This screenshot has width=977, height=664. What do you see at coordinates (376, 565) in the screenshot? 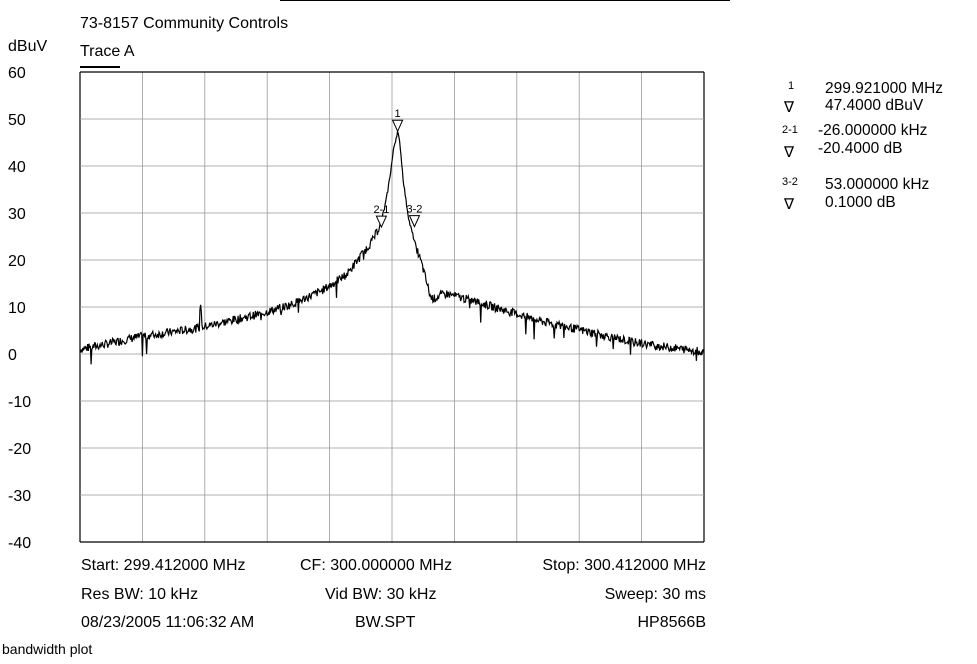
I see `center-frequency: CF: 300.000000 MHz` at bounding box center [376, 565].